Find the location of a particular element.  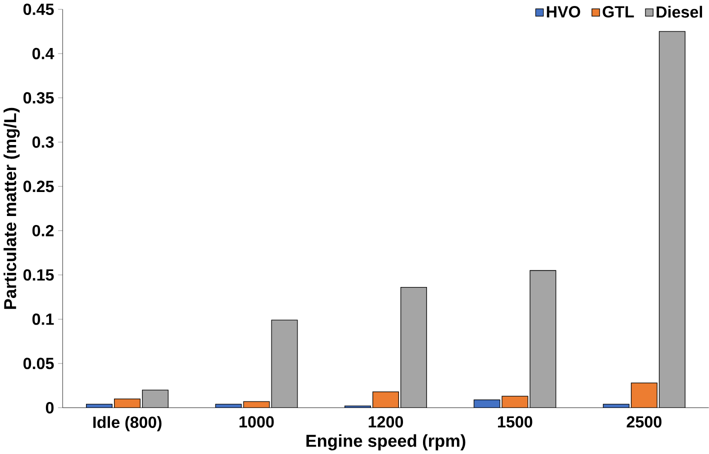

x-axis-title: Engine speed (rpm) is located at coordinates (386, 442).